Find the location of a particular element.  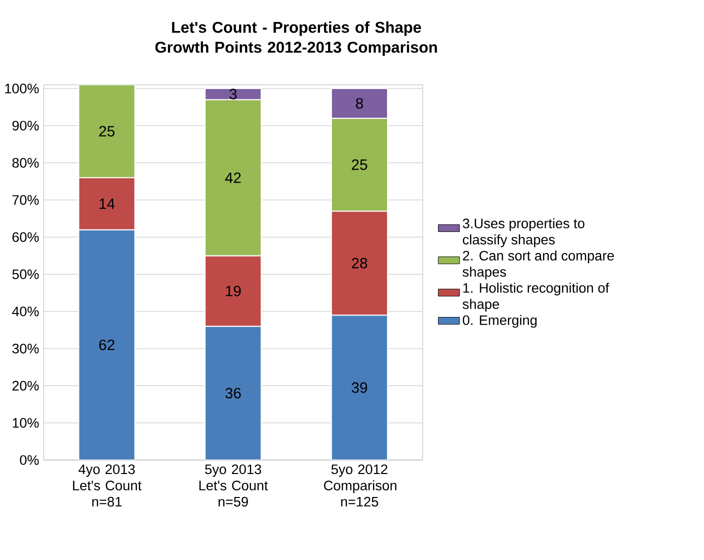

y-tick-label: 90% is located at coordinates (25, 125).